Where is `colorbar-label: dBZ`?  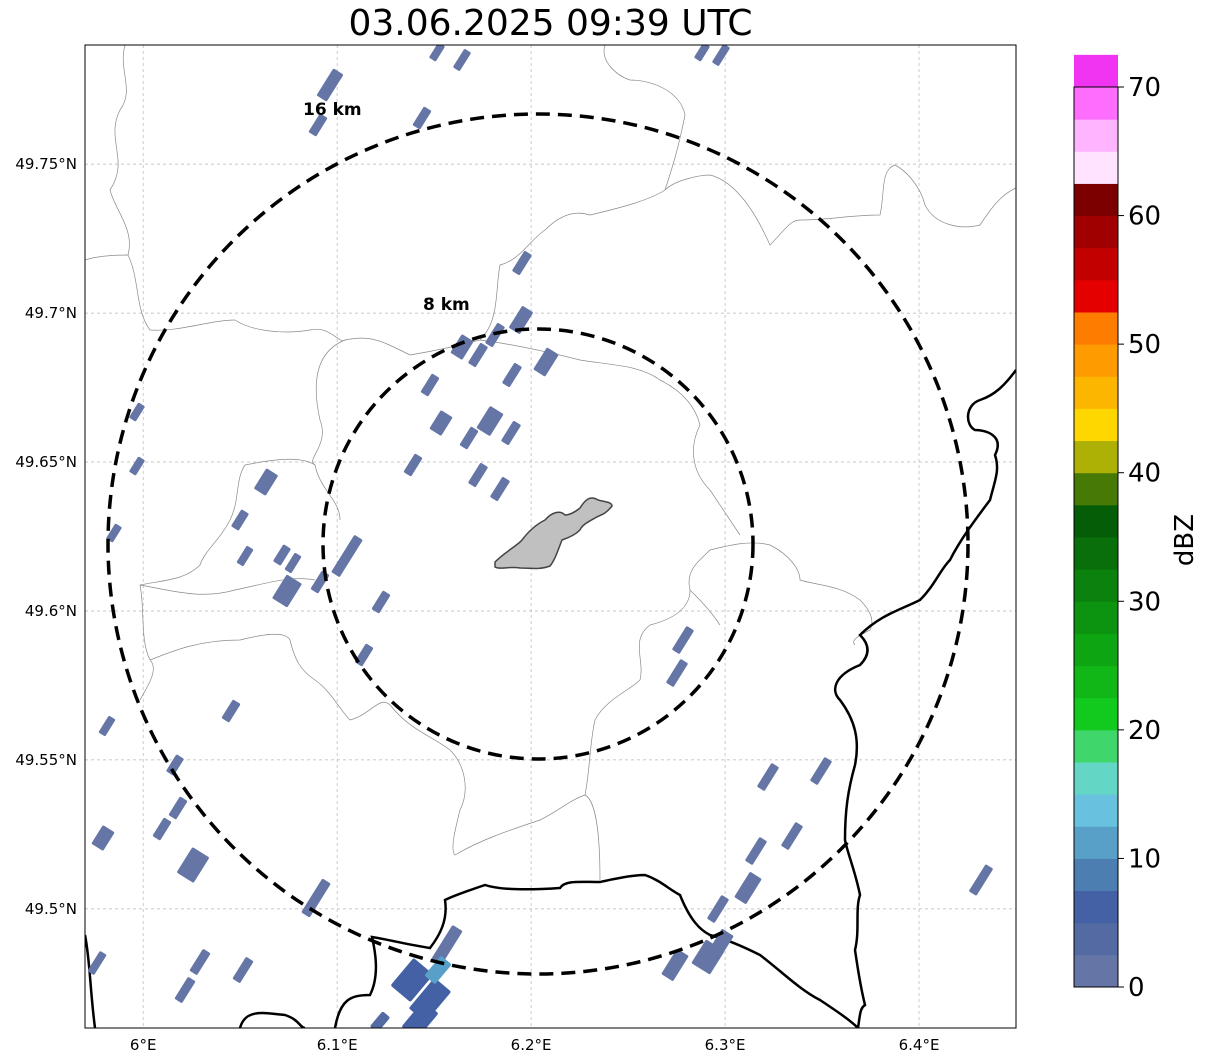
colorbar-label: dBZ is located at coordinates (1185, 540).